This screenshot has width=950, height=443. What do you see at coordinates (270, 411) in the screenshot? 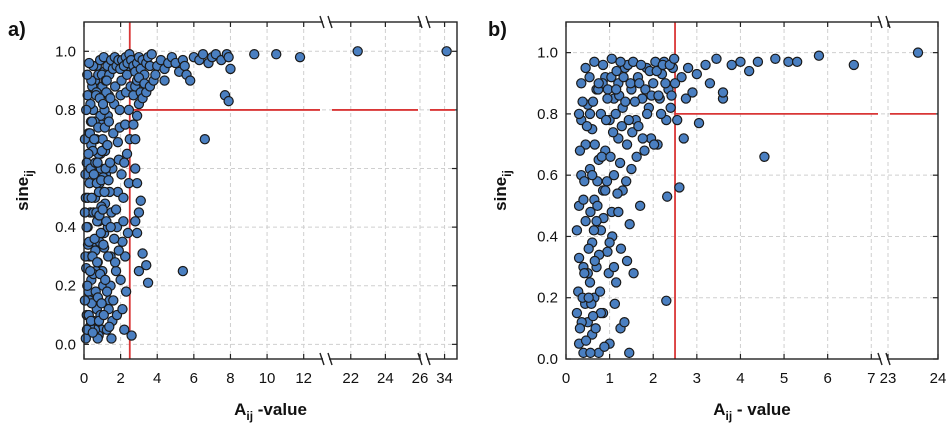
I see `x-axis-label: Aij -value` at bounding box center [270, 411].